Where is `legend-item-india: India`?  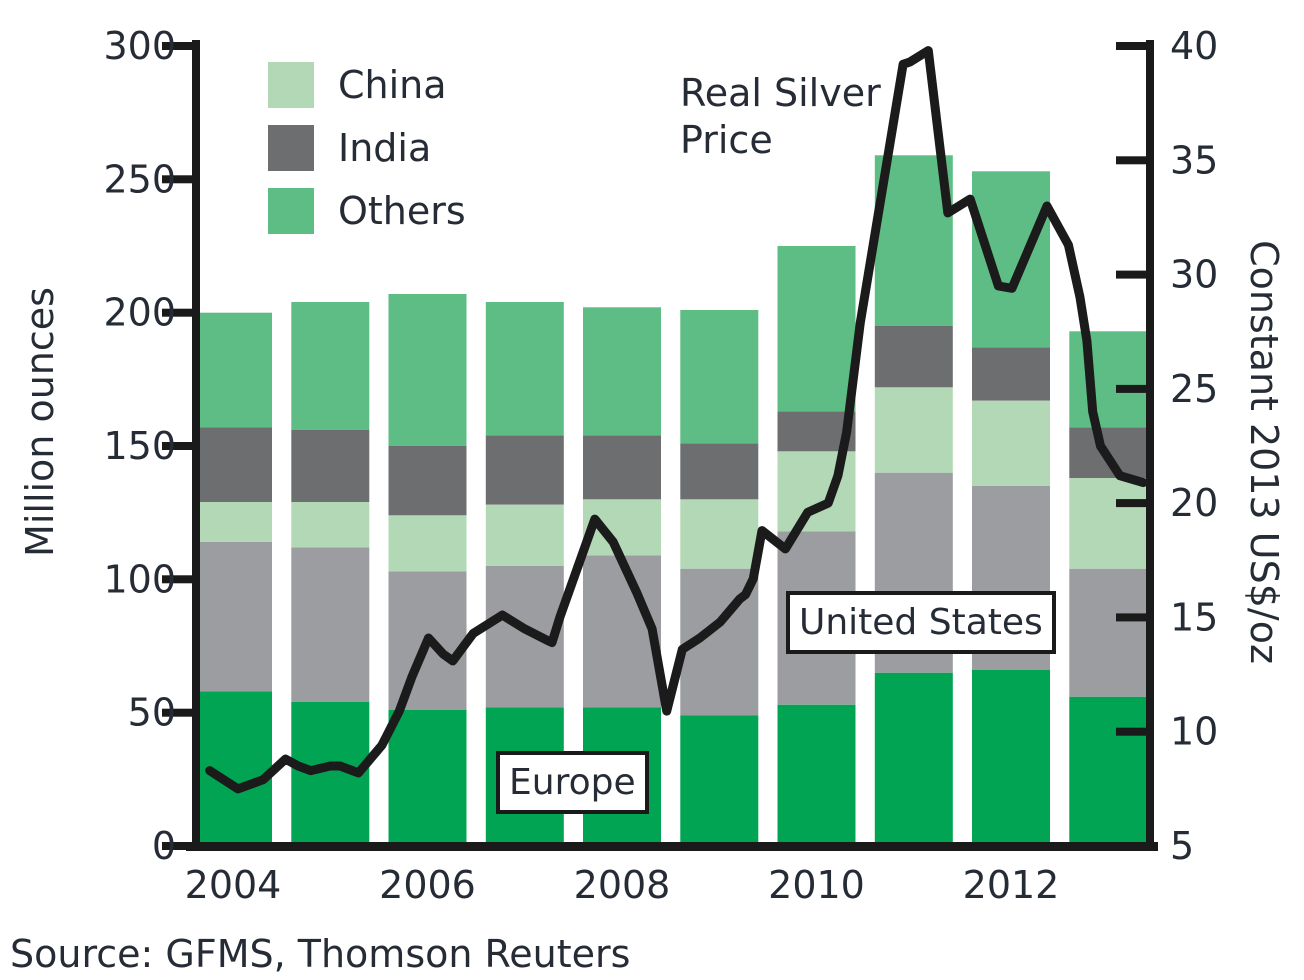
legend-item-india: India is located at coordinates (367, 148).